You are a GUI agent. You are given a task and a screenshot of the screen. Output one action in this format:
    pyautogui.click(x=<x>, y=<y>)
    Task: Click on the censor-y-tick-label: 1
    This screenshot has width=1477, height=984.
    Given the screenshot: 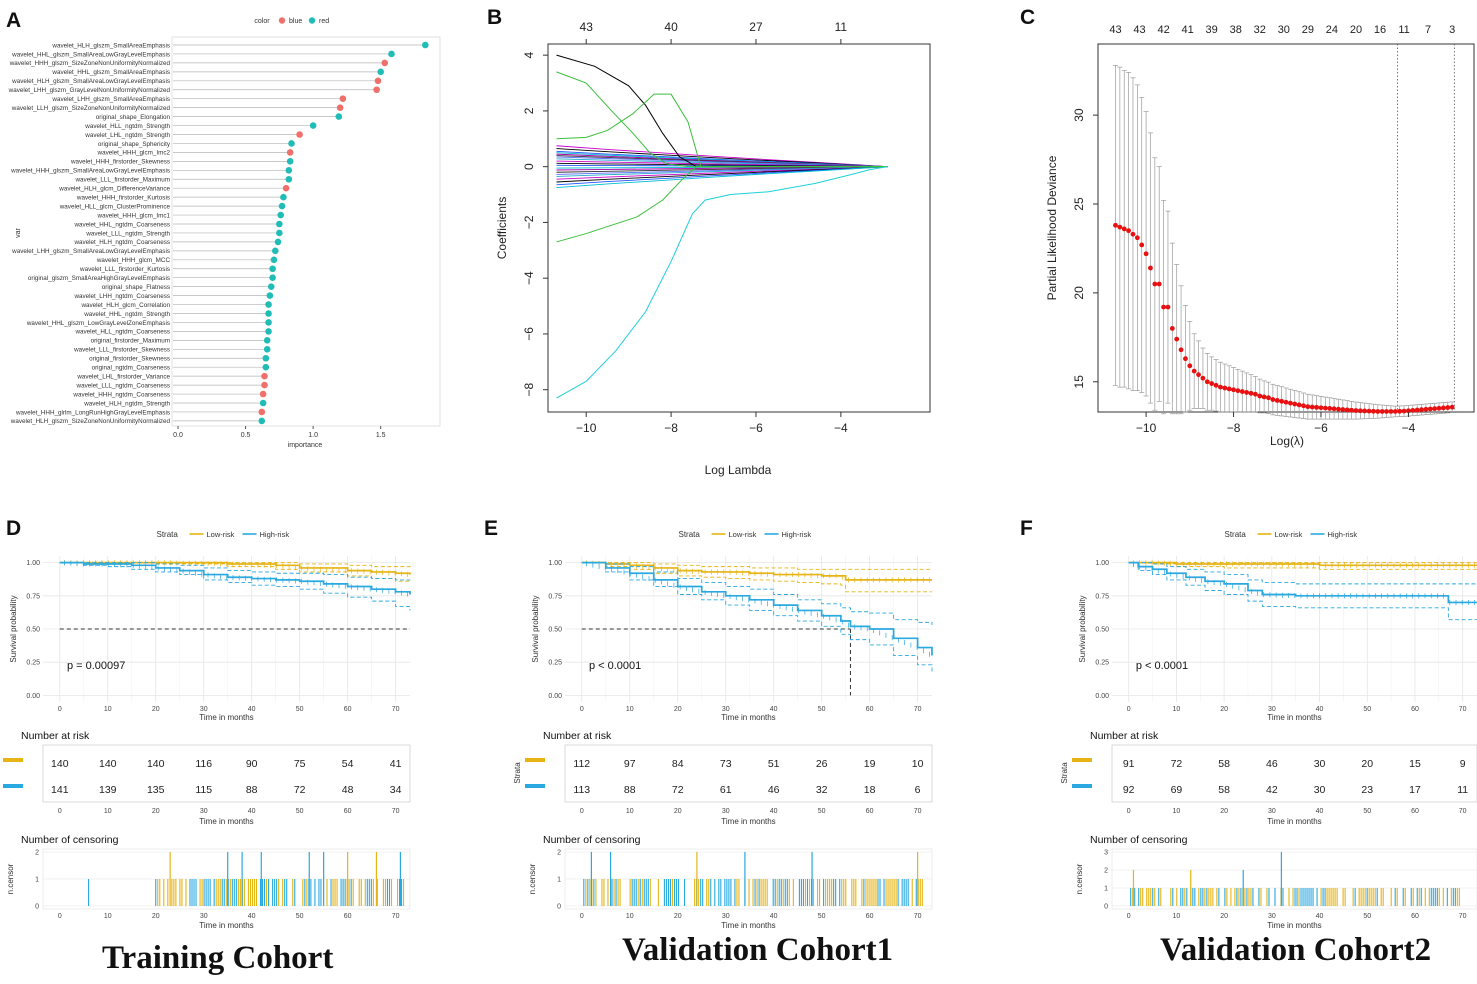 What is the action you would take?
    pyautogui.click(x=1106, y=889)
    